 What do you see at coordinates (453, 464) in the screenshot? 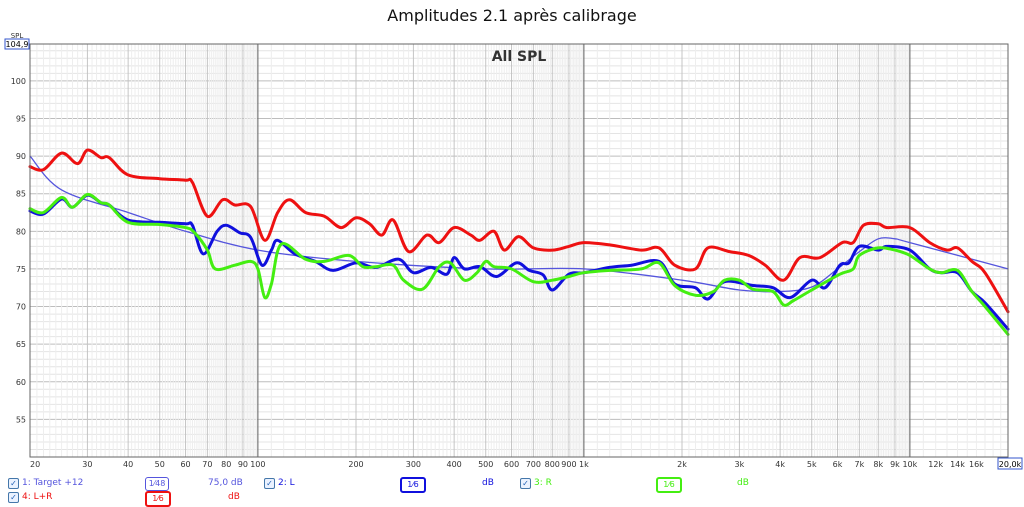
I see `x-tick-label: 400` at bounding box center [453, 464].